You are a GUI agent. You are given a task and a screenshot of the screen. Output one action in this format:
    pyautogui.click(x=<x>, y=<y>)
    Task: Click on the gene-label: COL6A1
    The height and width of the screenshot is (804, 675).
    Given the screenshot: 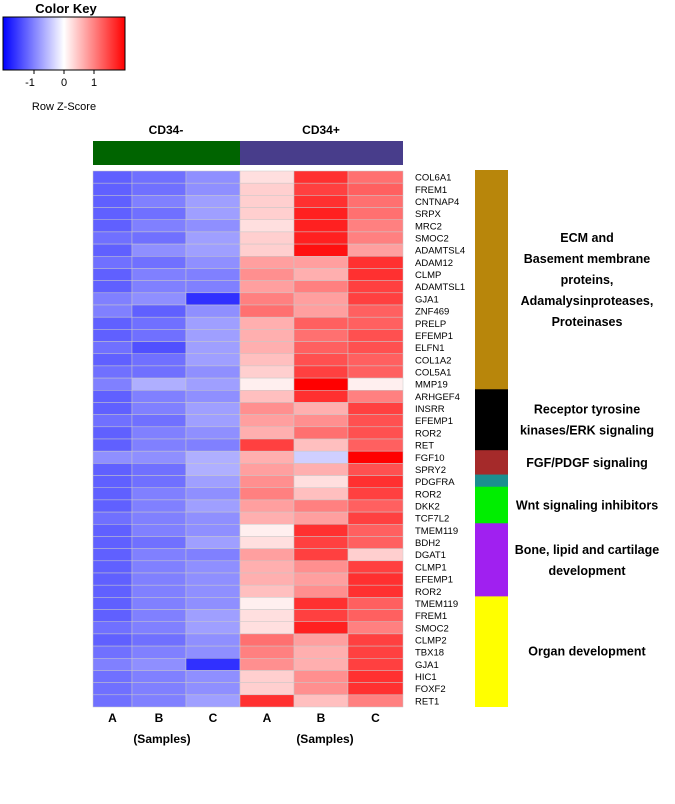 What is the action you would take?
    pyautogui.click(x=433, y=178)
    